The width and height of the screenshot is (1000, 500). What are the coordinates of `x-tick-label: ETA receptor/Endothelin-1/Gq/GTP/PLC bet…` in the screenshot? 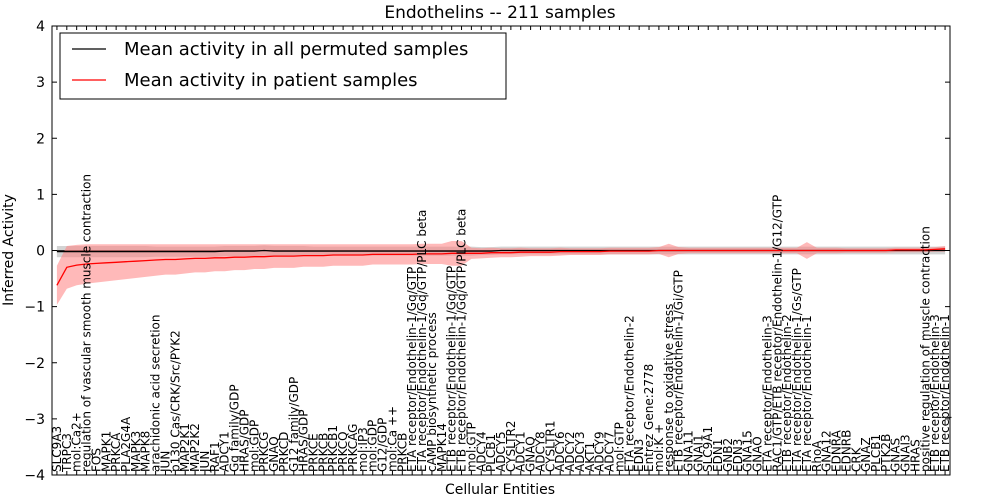 It's located at (422, 341).